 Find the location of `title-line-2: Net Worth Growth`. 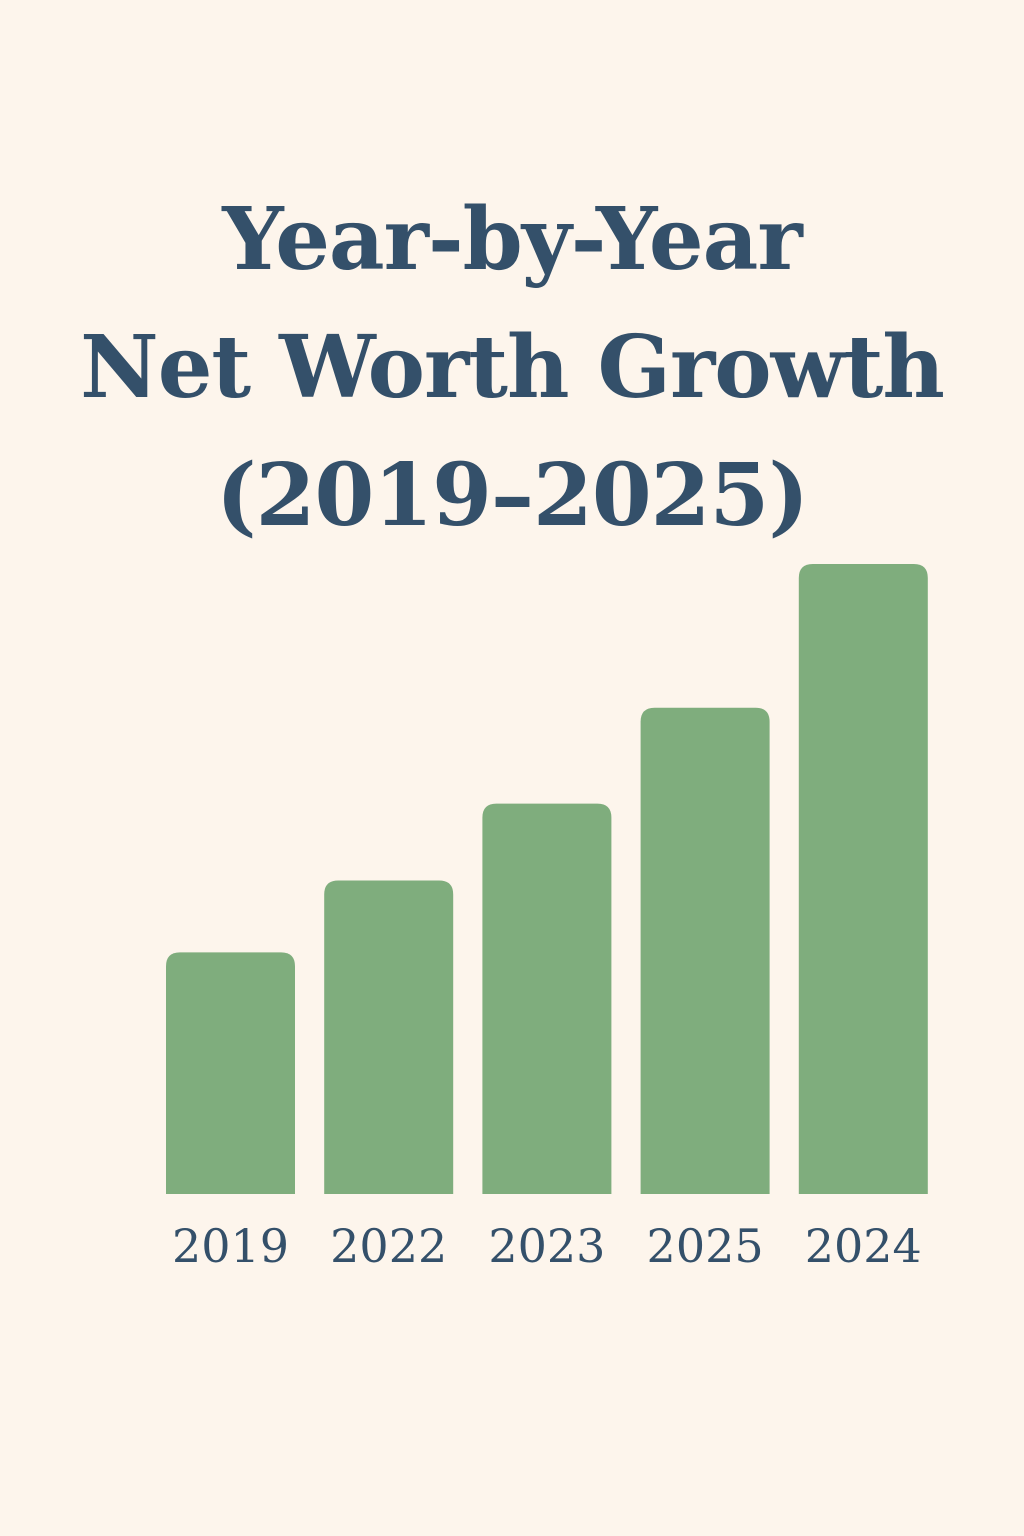

title-line-2: Net Worth Growth is located at coordinates (512, 367).